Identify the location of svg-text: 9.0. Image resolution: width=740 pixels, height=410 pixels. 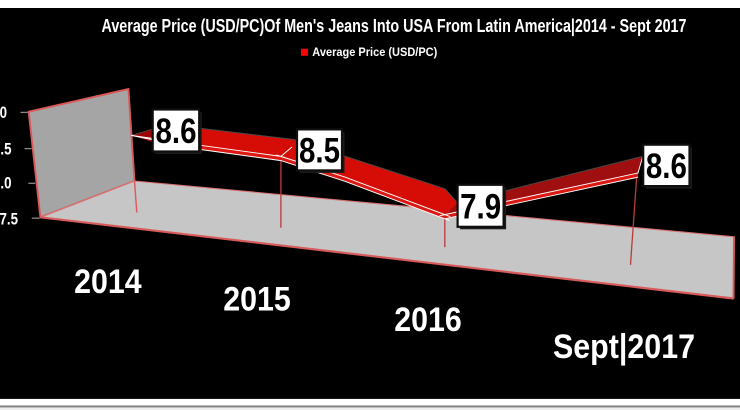
(3, 113).